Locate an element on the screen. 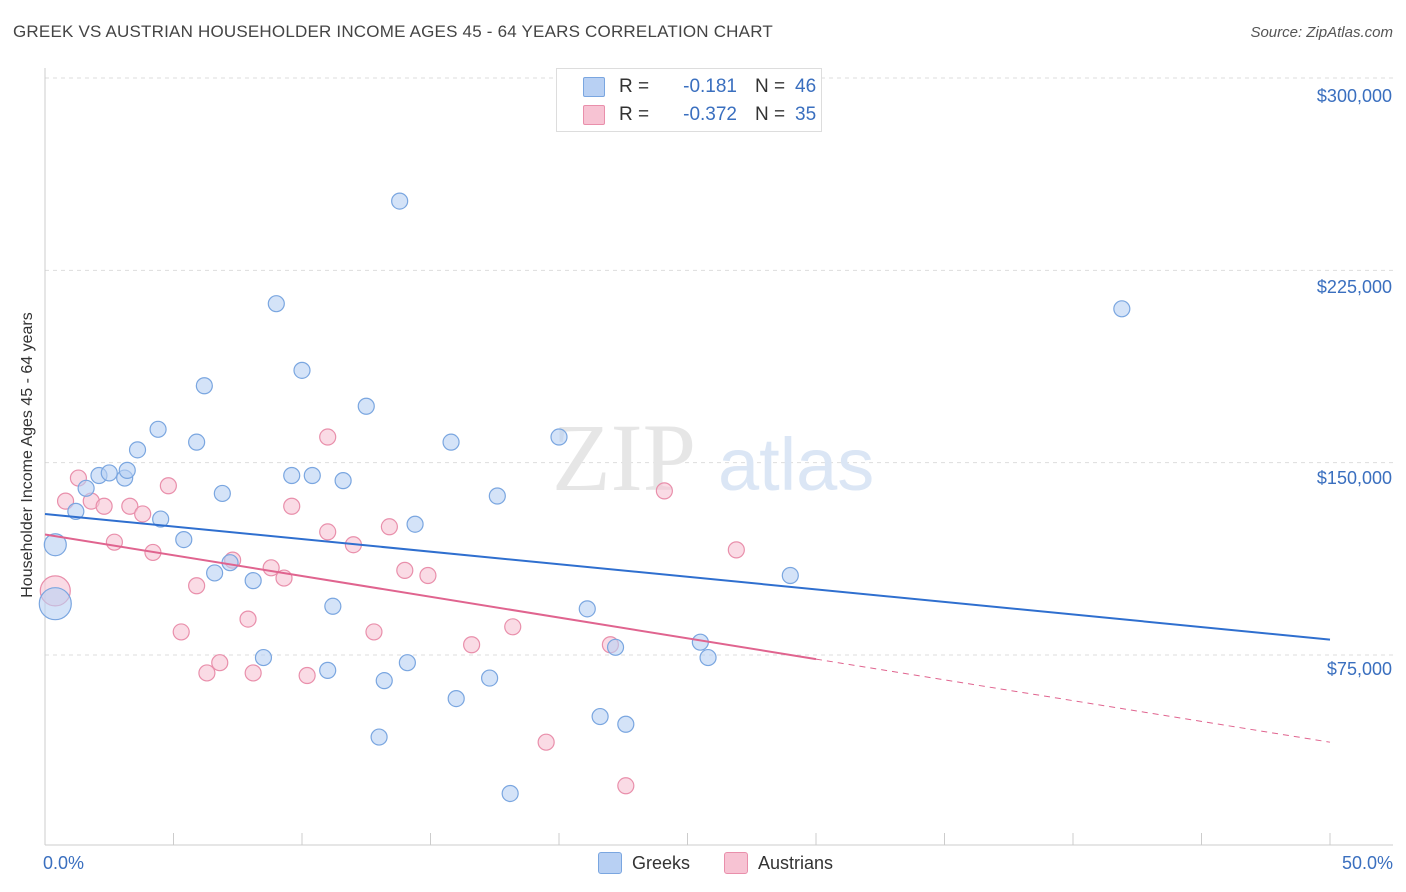 The width and height of the screenshot is (1406, 892). legend-row-austrians: R = -0.372 N = 35 is located at coordinates (699, 115).